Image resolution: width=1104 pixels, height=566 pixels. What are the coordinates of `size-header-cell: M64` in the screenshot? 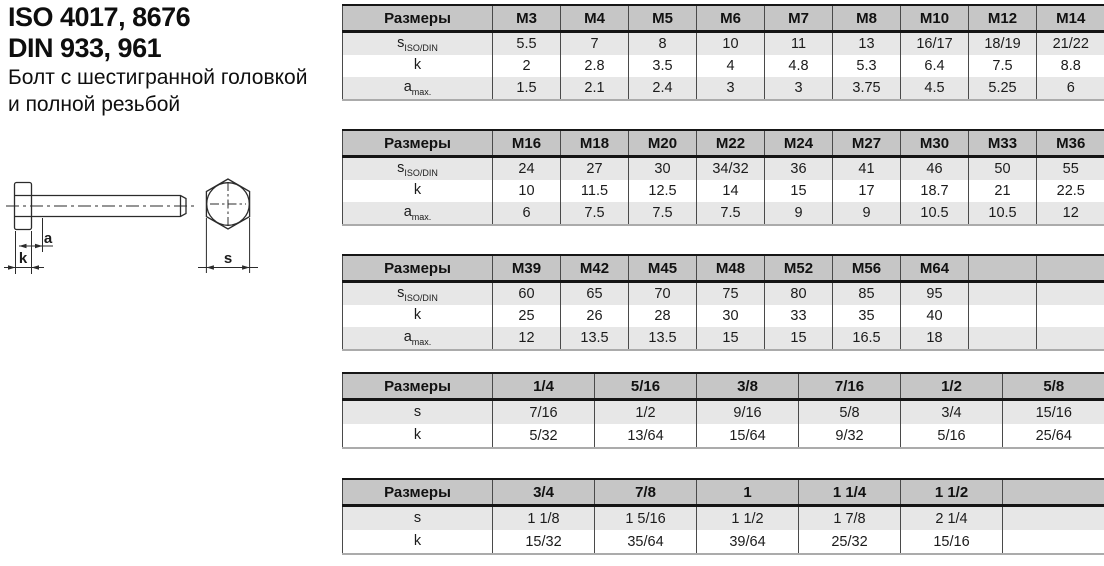 It's located at (934, 269).